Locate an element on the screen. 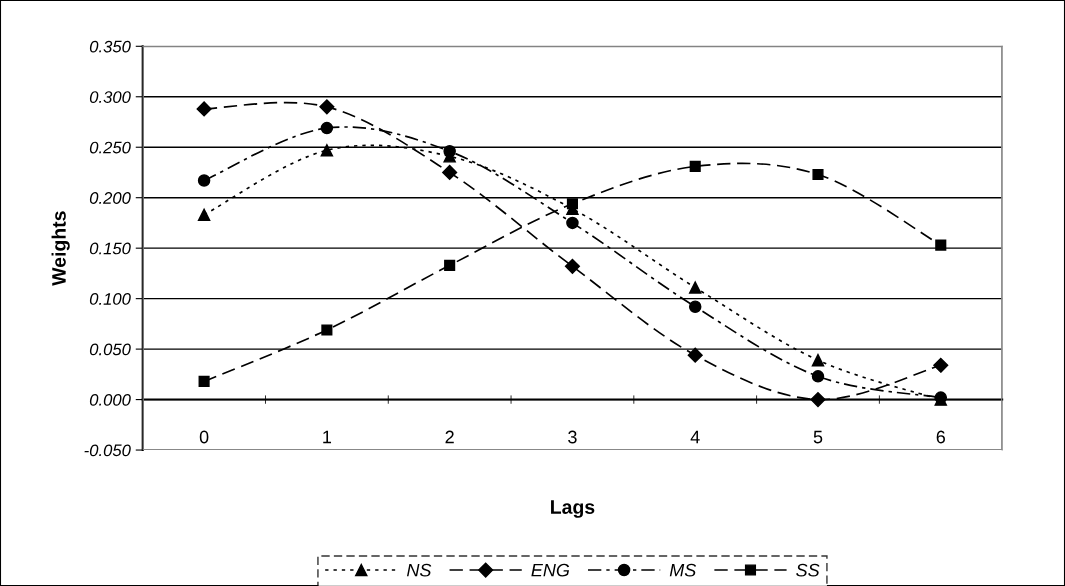 The image size is (1065, 586). y-axis-title: Weights is located at coordinates (60, 248).